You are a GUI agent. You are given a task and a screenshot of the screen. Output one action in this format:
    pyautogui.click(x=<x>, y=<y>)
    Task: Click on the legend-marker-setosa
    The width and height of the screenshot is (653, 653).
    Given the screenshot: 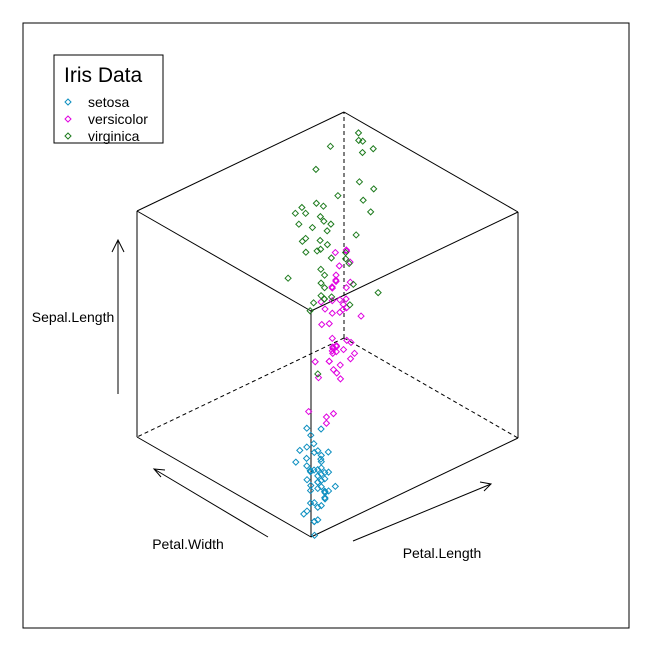 What is the action you would take?
    pyautogui.click(x=68, y=102)
    